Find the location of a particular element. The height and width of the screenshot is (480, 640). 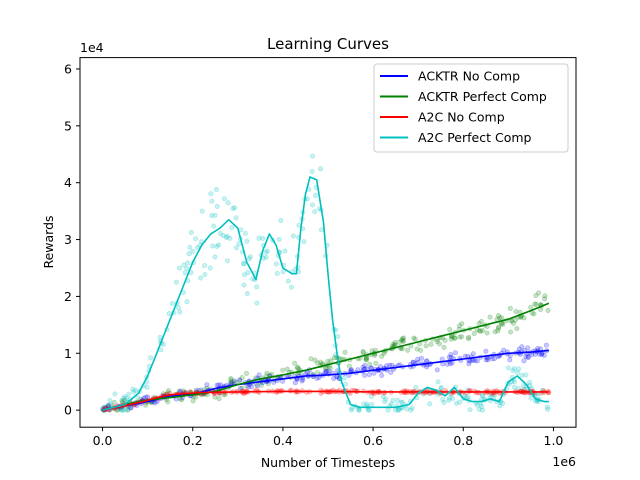

y-tick-label: 0 is located at coordinates (68, 410).